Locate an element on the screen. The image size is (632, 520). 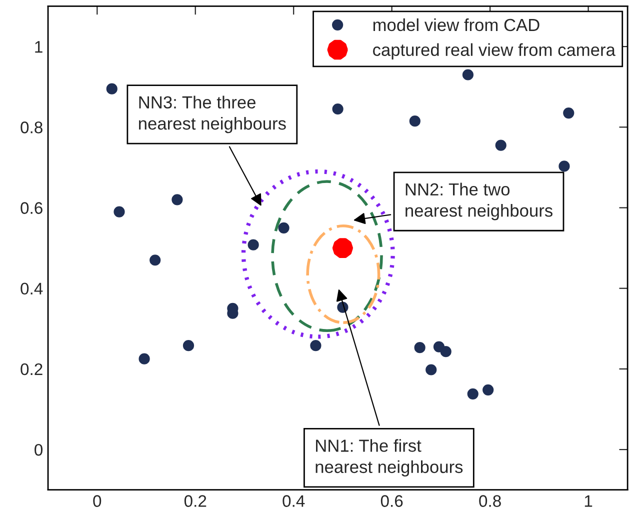
y-tick-label: 0.2 is located at coordinates (31, 369).